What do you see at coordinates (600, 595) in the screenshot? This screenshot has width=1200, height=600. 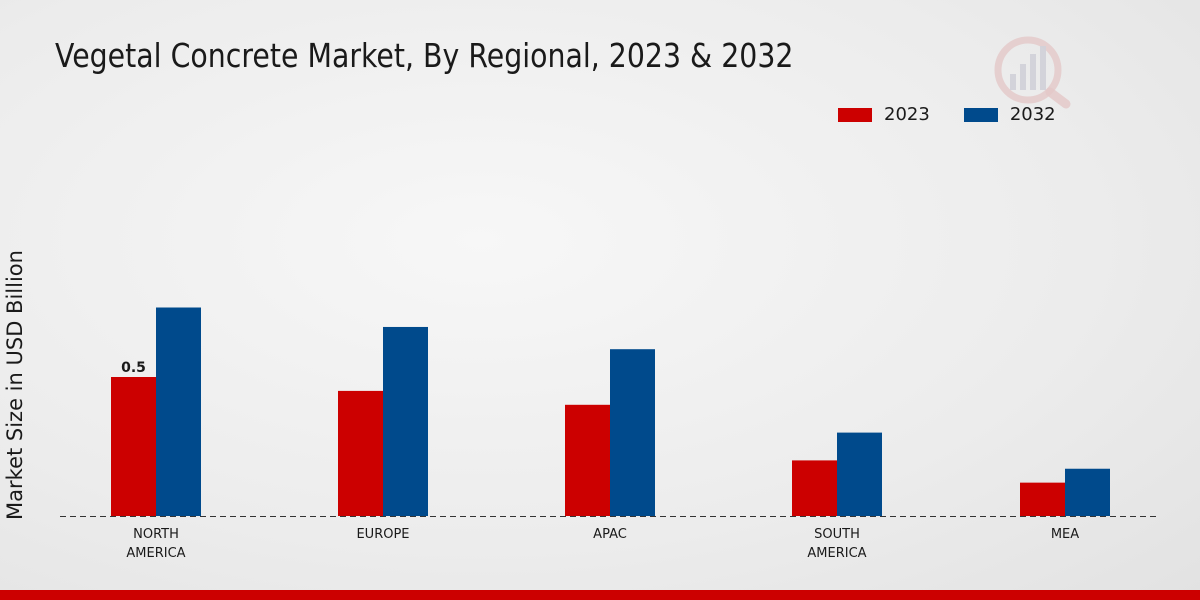 I see `bottom-accent-bar` at bounding box center [600, 595].